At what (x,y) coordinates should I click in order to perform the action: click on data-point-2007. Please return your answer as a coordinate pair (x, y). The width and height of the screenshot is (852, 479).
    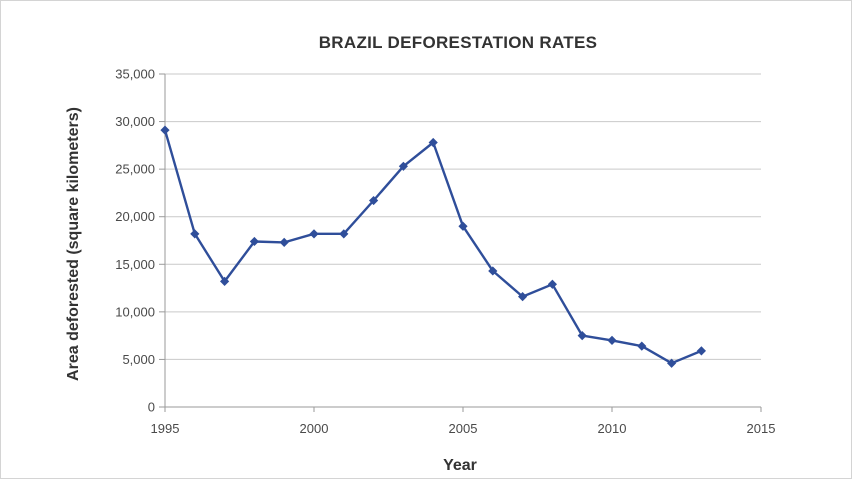
    Looking at the image, I should click on (523, 297).